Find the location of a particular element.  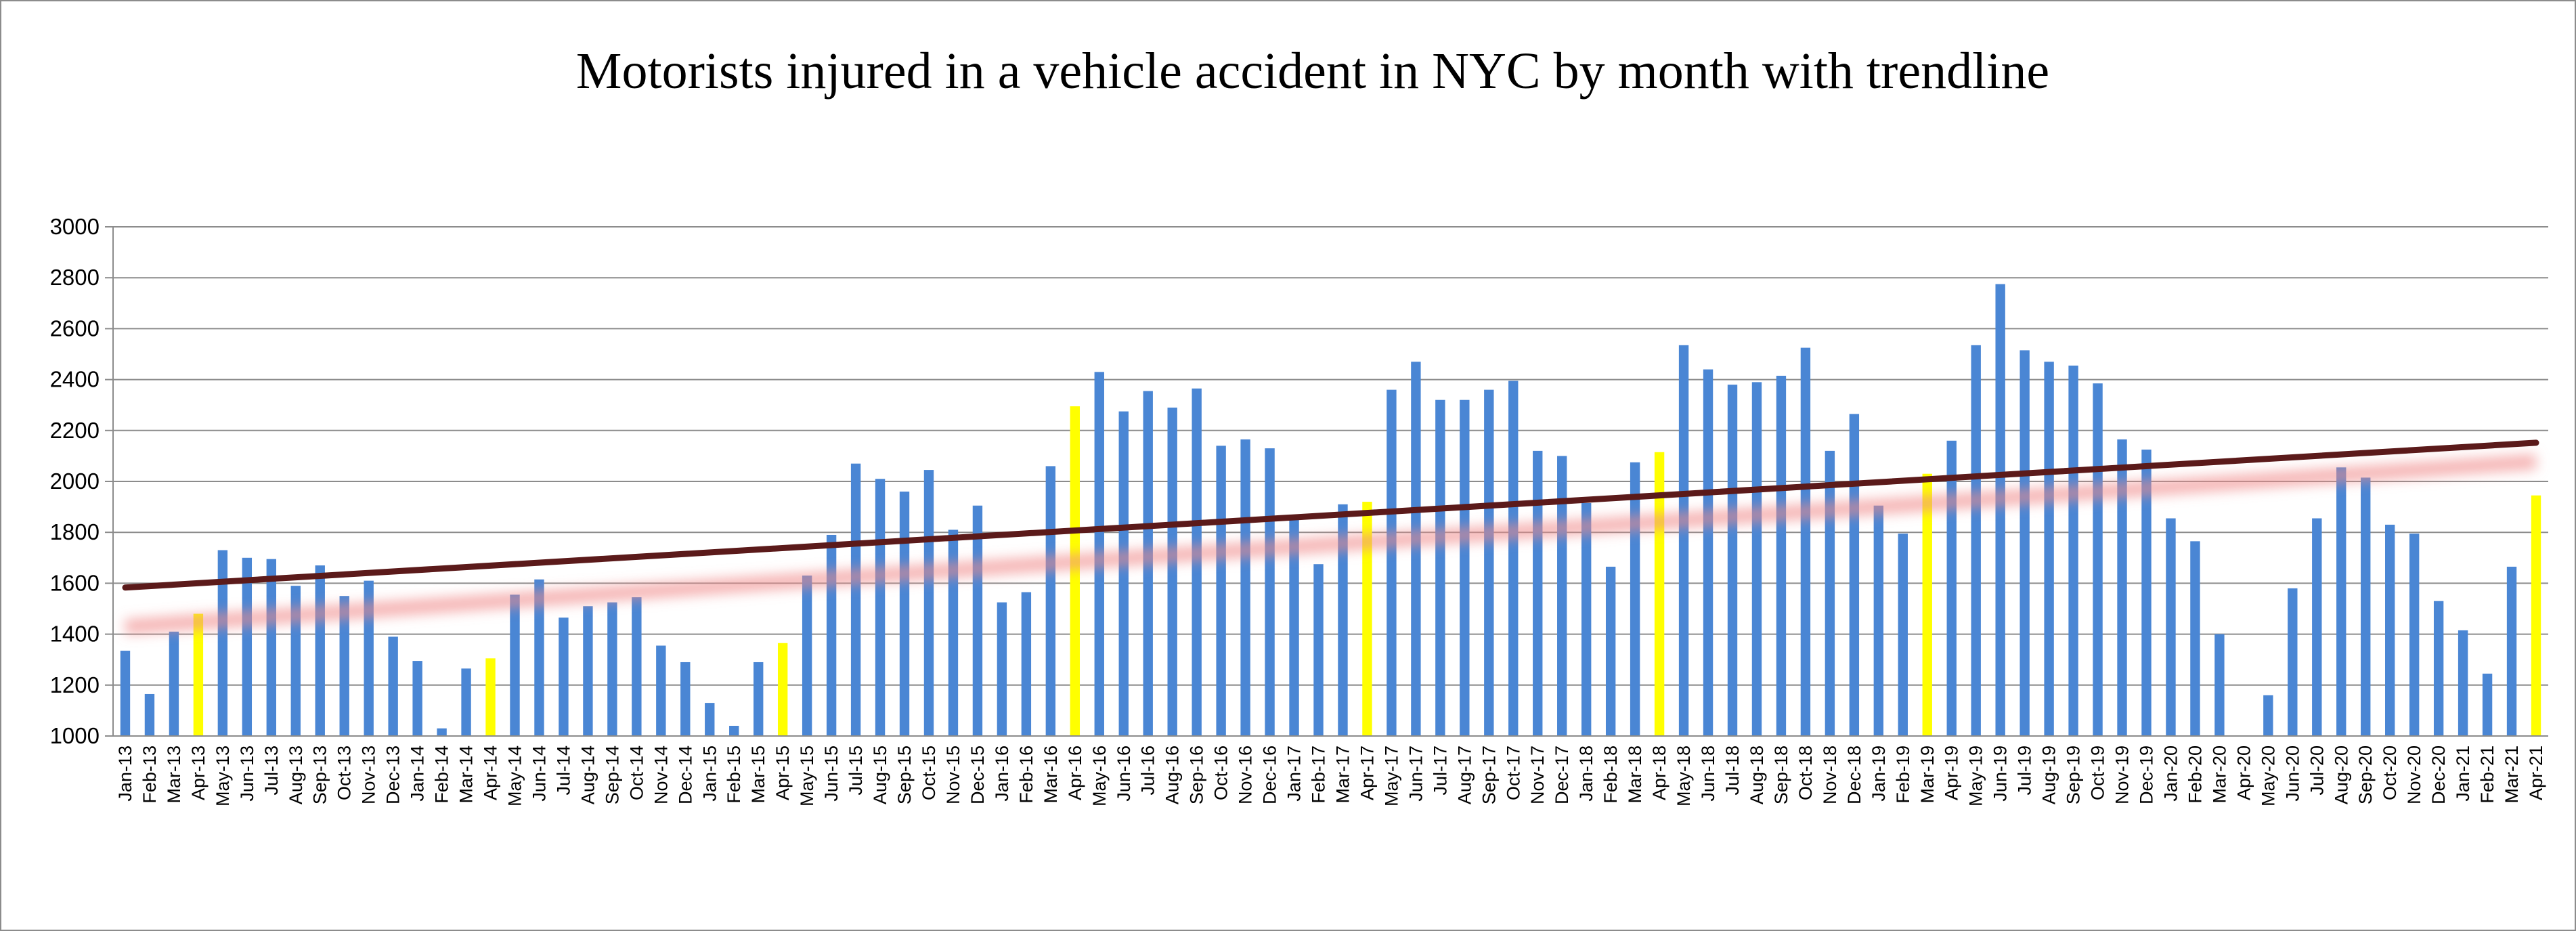

x-tick-label: Jan-17 is located at coordinates (1294, 773).